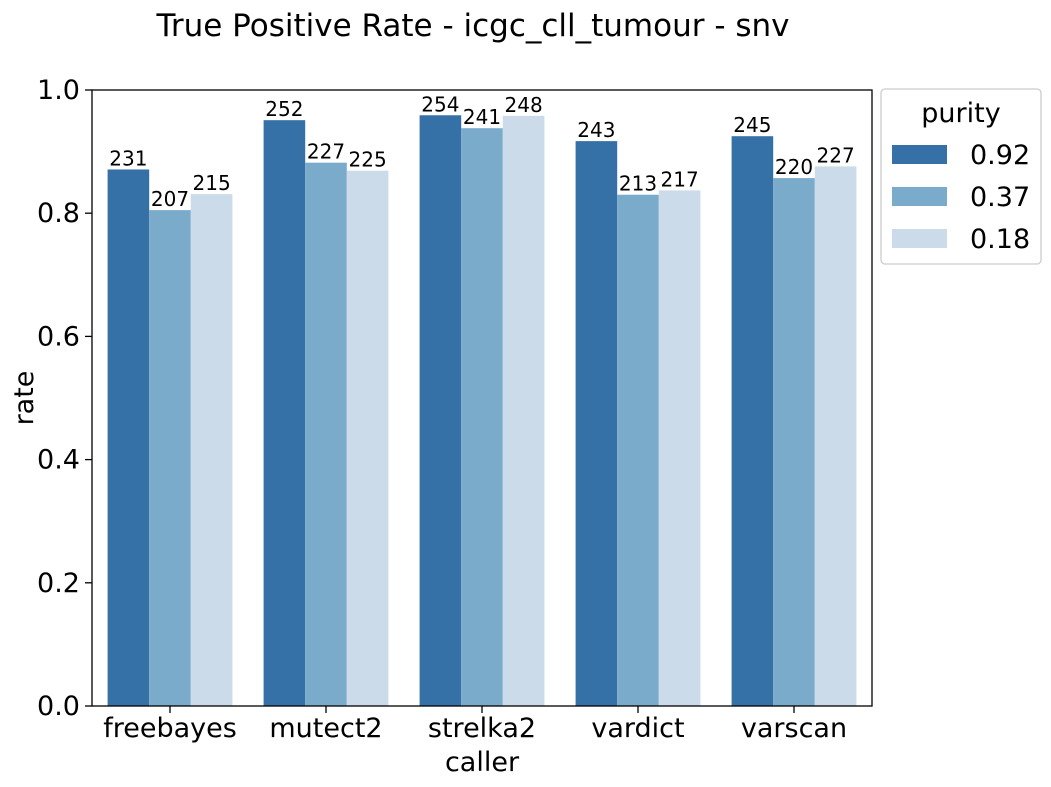 The height and width of the screenshot is (787, 1051). I want to click on bar-value-label: 245, so click(752, 125).